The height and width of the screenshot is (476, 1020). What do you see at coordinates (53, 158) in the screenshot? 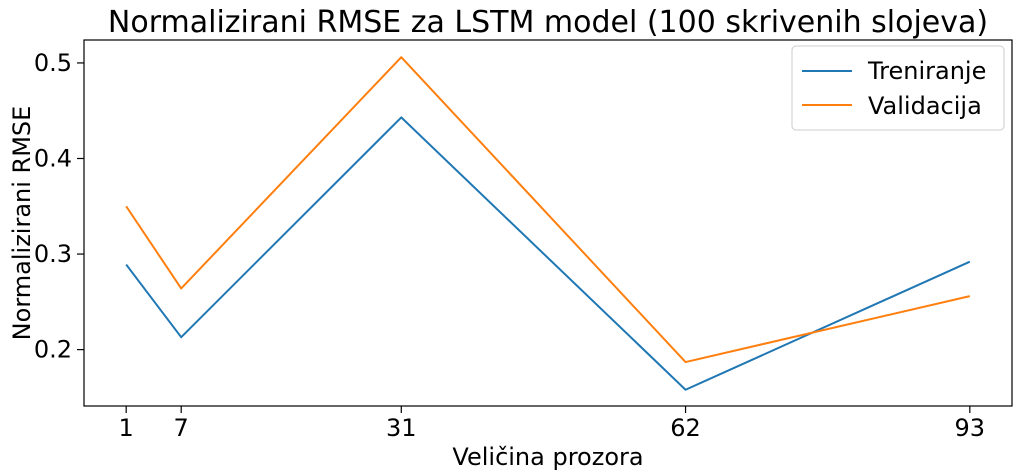
I see `y-tick-label: 0.4` at bounding box center [53, 158].